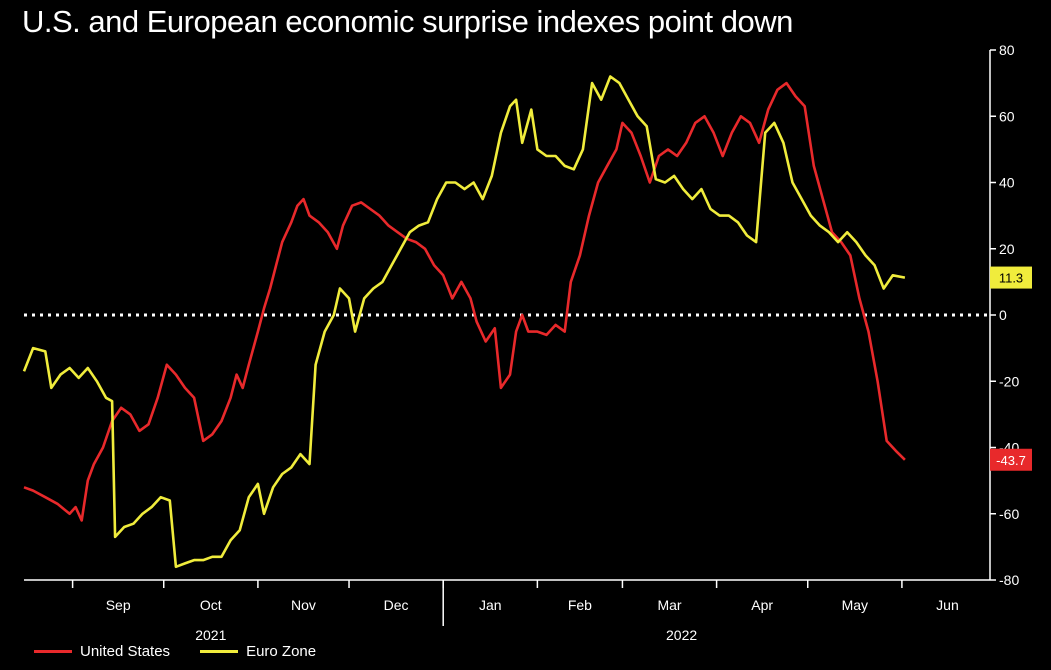 The width and height of the screenshot is (1051, 670). I want to click on x-tick-label: Oct, so click(211, 605).